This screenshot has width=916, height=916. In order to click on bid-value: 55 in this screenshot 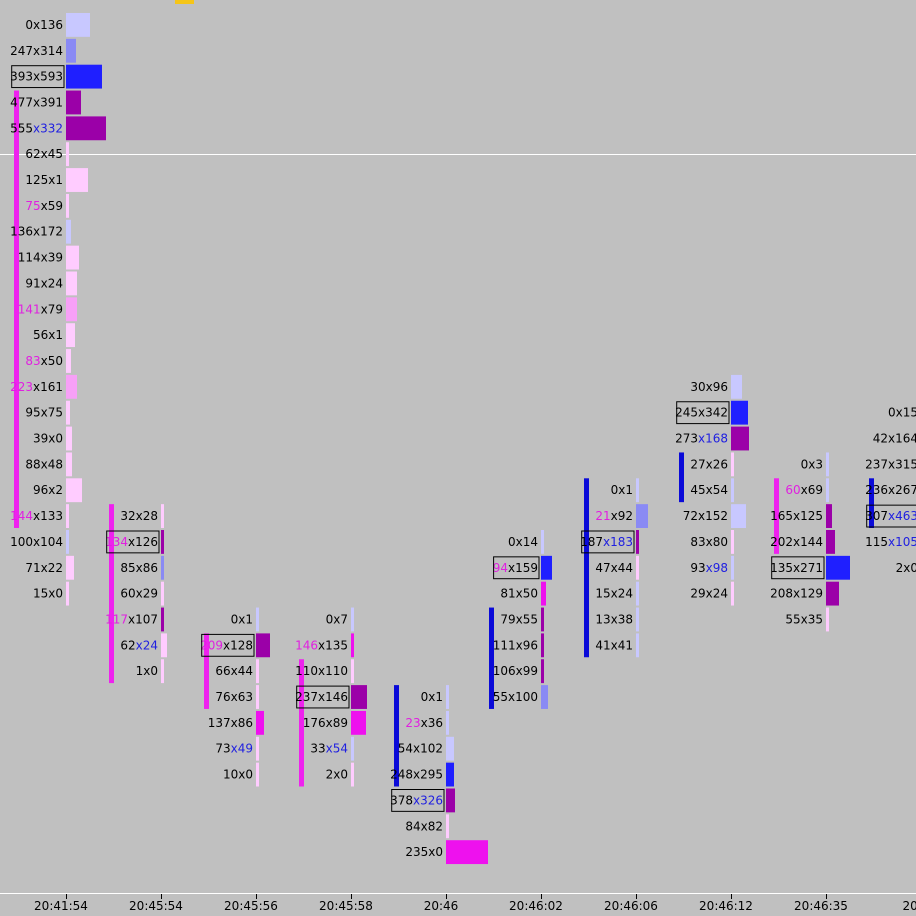, I will do `click(500, 697)`.